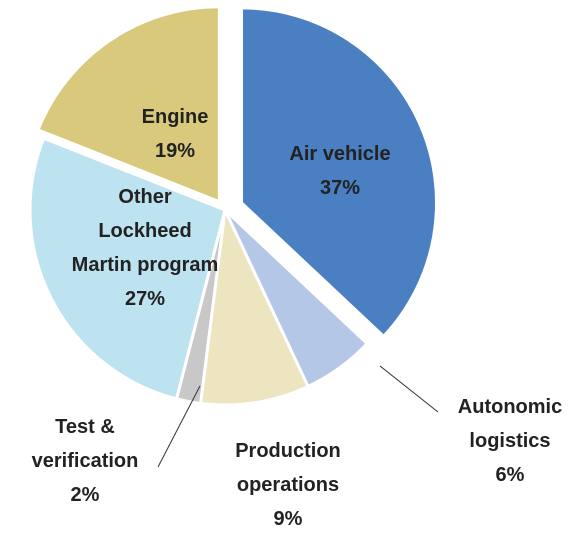  What do you see at coordinates (510, 475) in the screenshot?
I see `value-label: 6%` at bounding box center [510, 475].